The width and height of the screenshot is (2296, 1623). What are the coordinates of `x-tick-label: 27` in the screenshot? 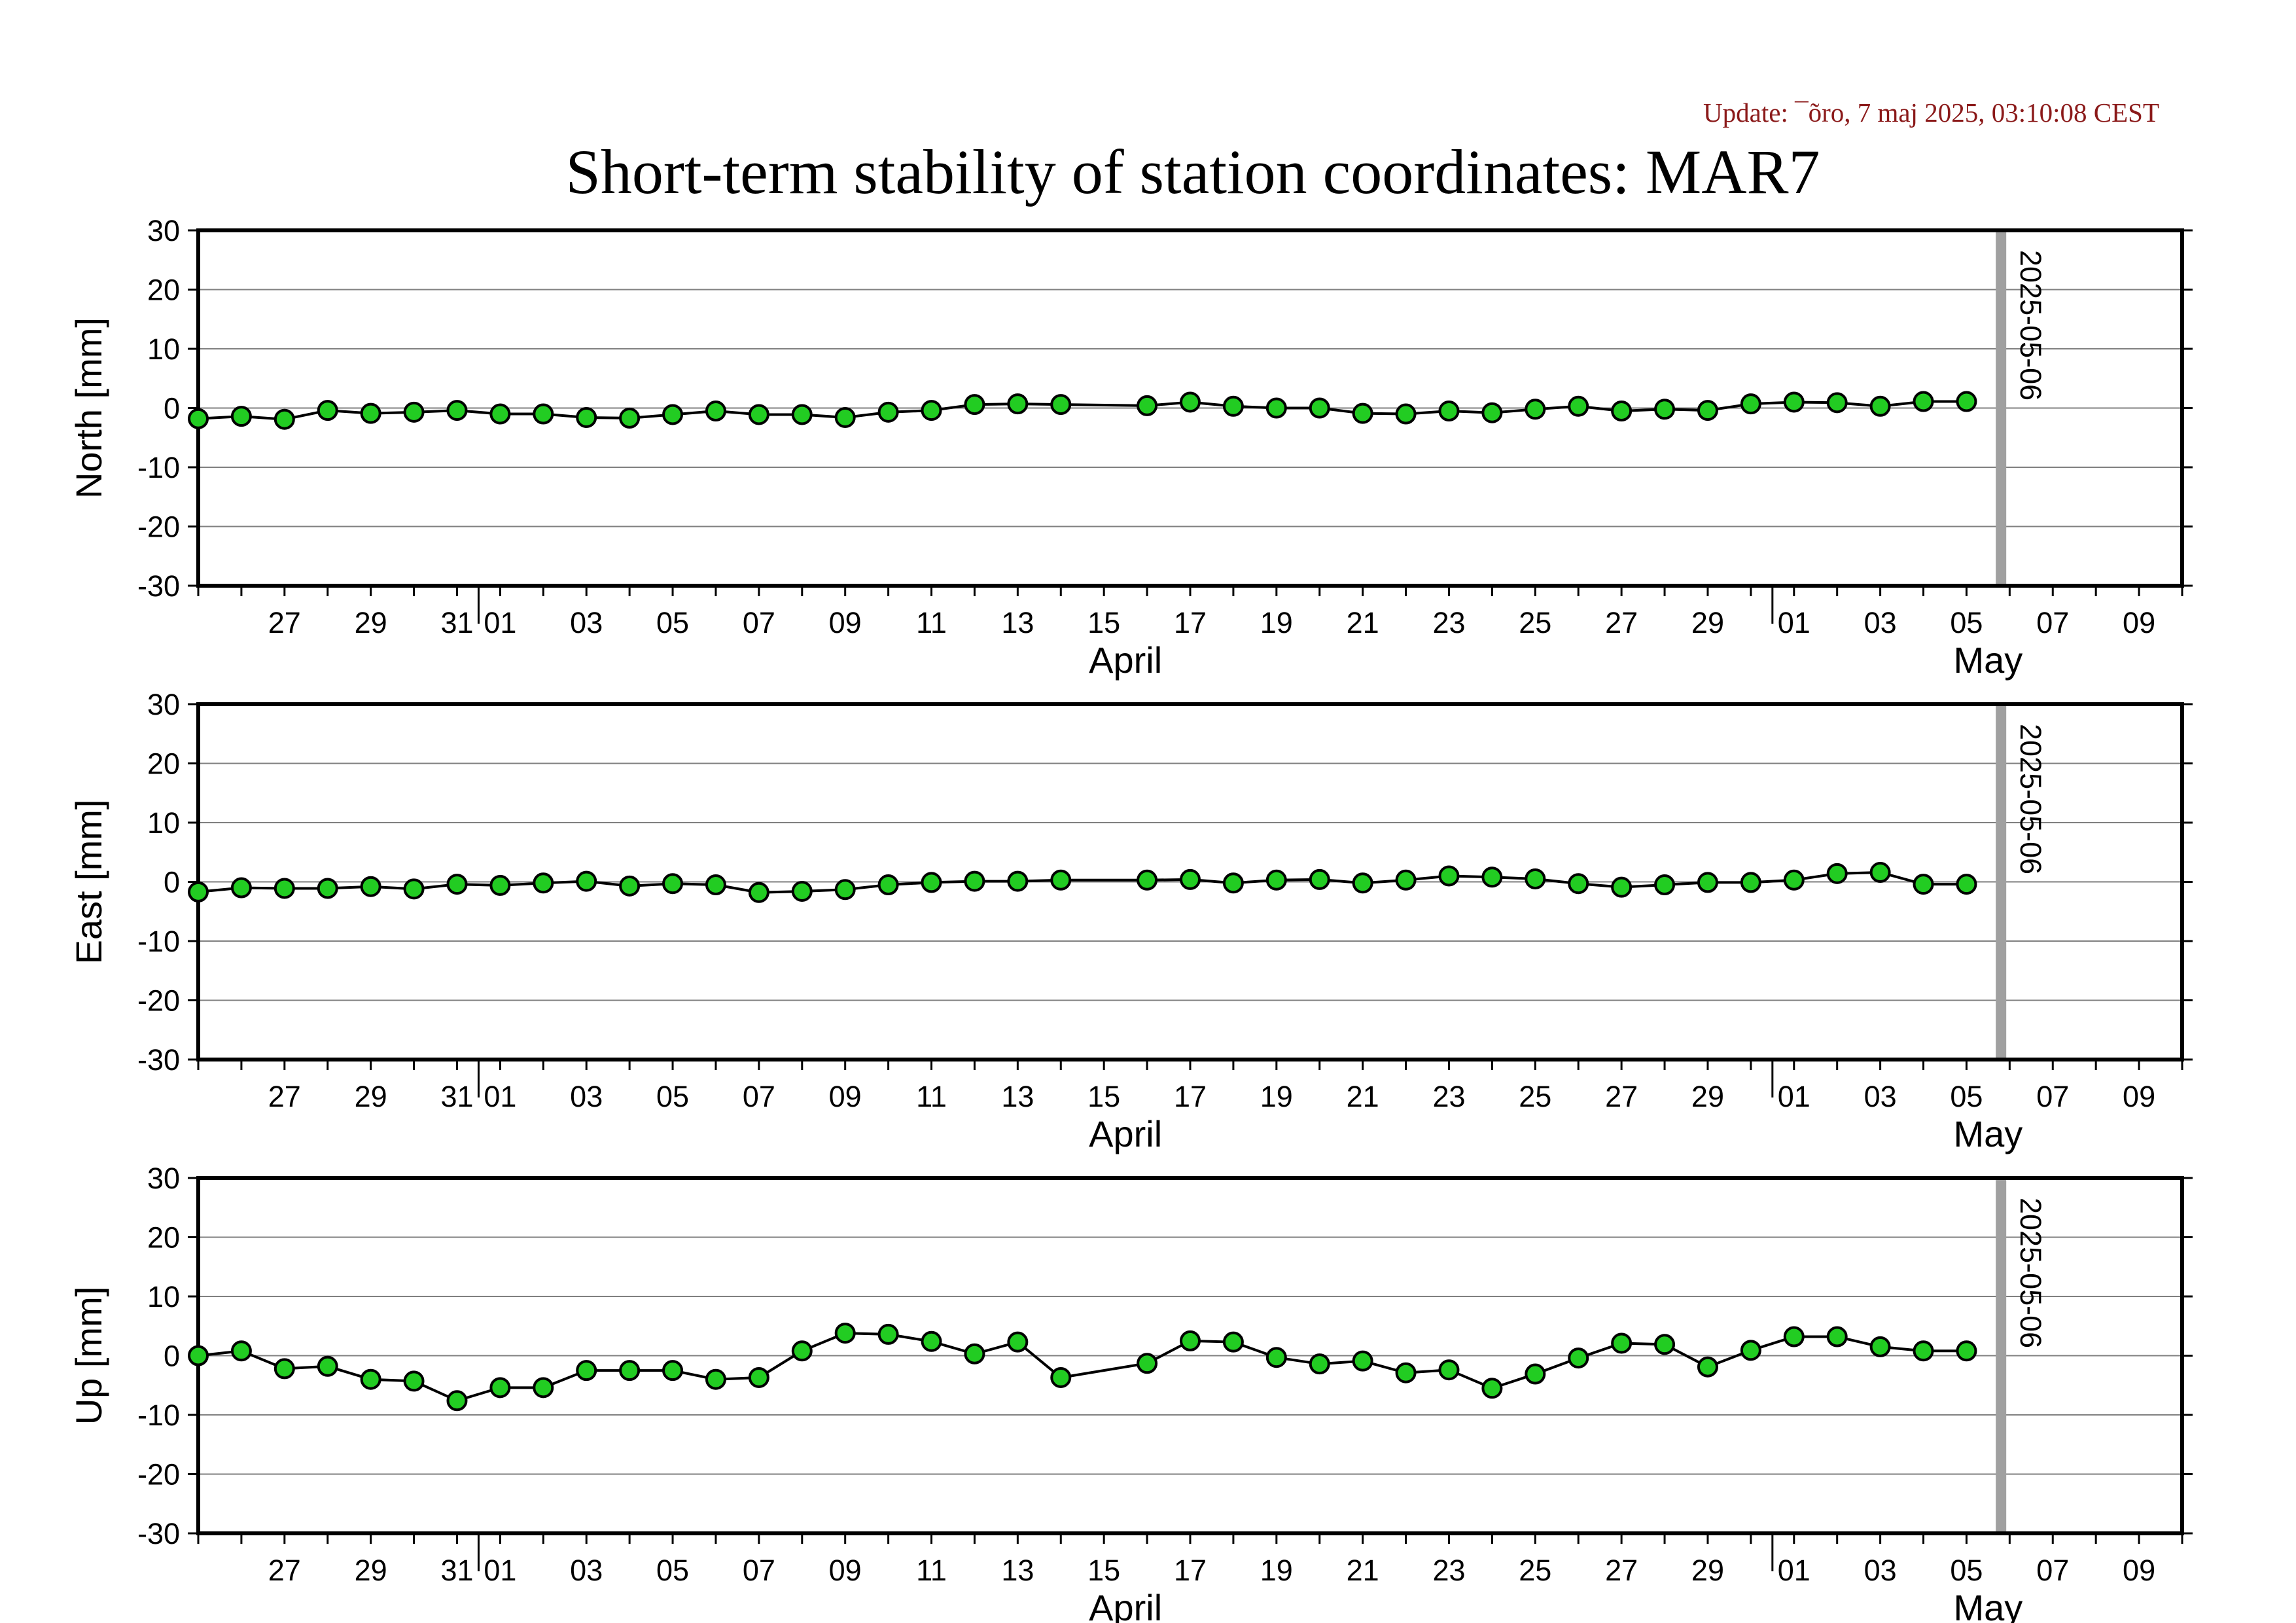 It's located at (1622, 1570).